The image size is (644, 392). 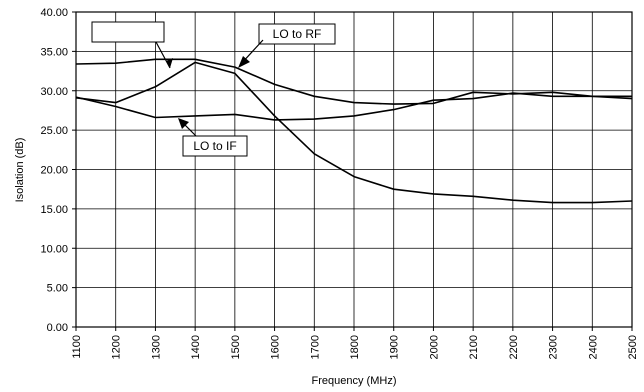 What do you see at coordinates (236, 347) in the screenshot?
I see `x-tick-label: 1500` at bounding box center [236, 347].